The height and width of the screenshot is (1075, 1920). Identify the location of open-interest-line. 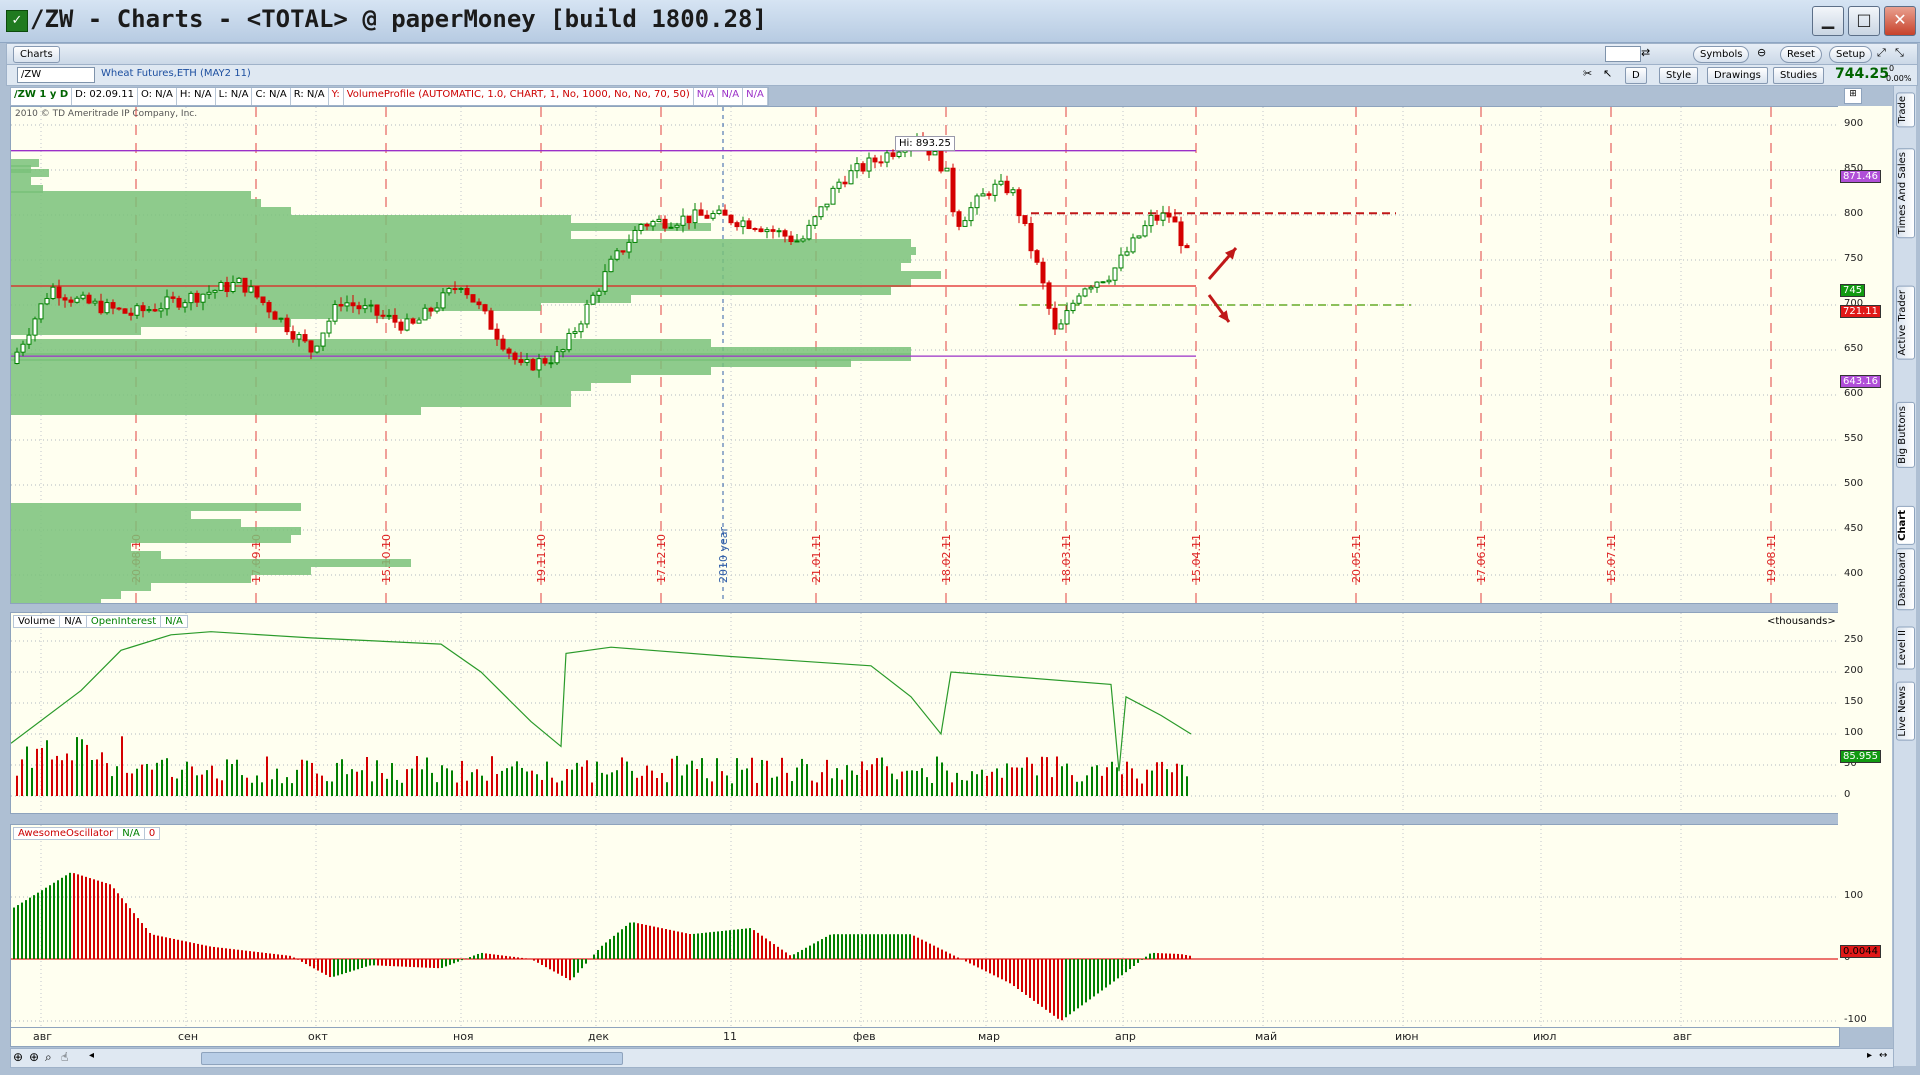
(601, 701).